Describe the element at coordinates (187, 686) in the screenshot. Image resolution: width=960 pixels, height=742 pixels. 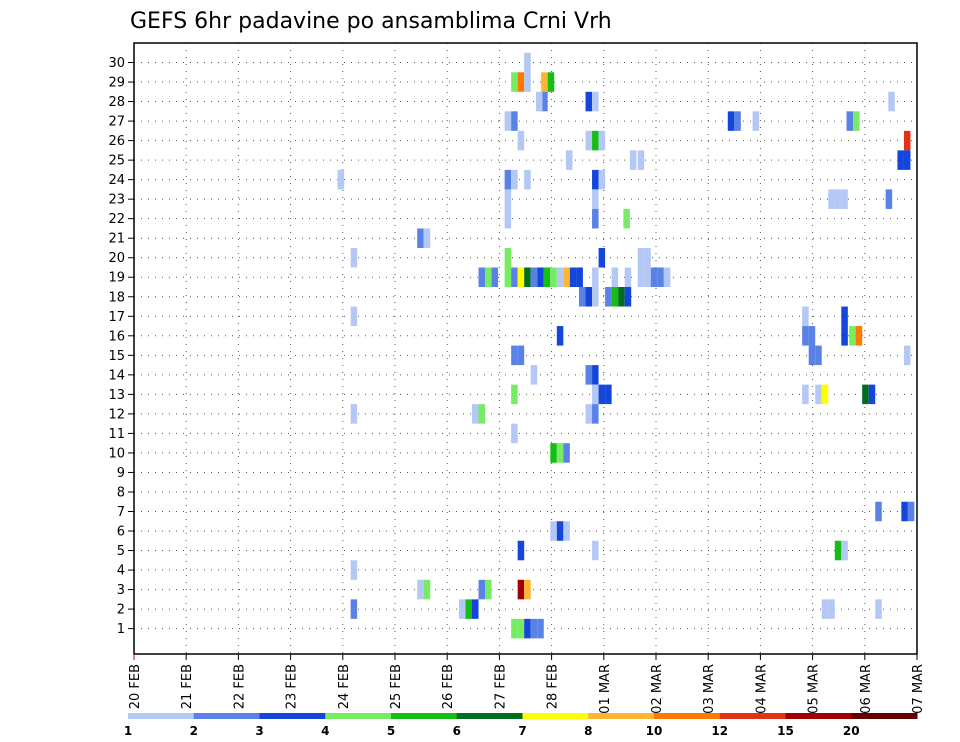
I see `x-tick-label: 21 FEB` at that location.